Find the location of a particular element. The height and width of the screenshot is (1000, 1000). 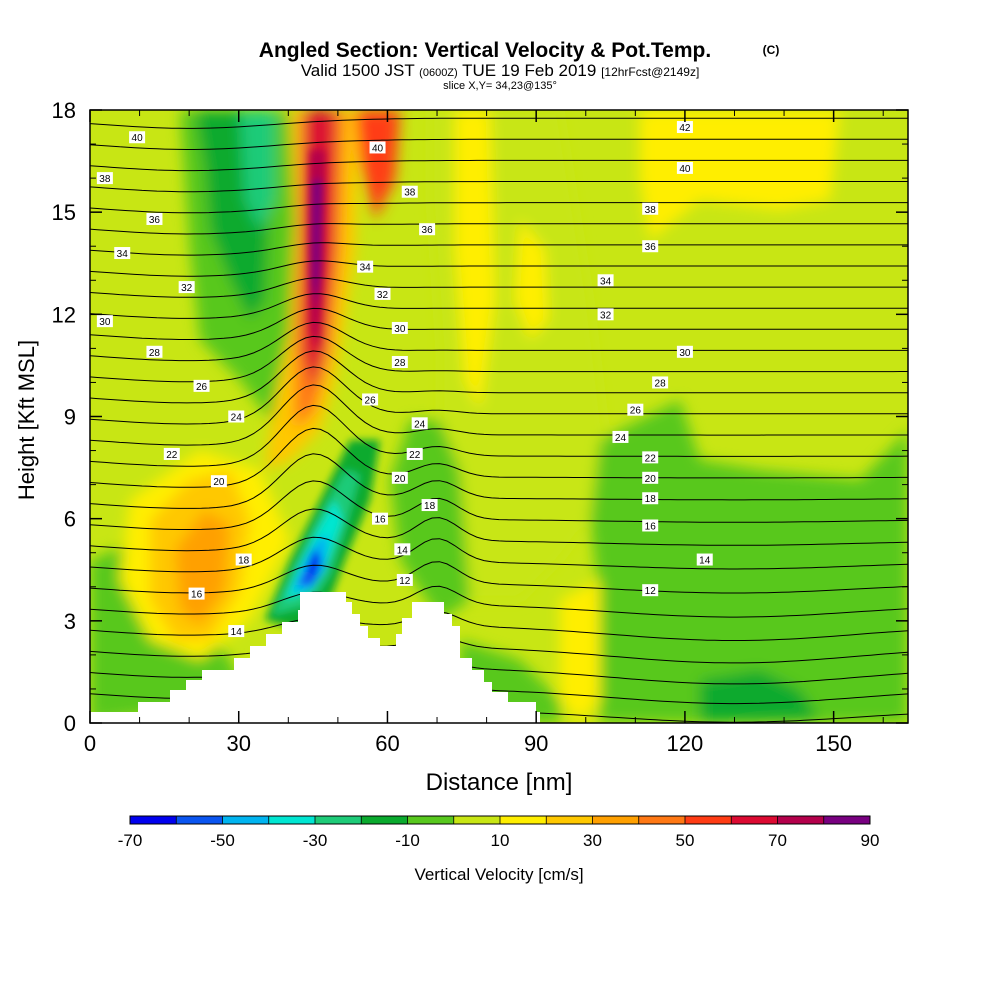

subtitle-zulu: (0600Z) is located at coordinates (438, 73).